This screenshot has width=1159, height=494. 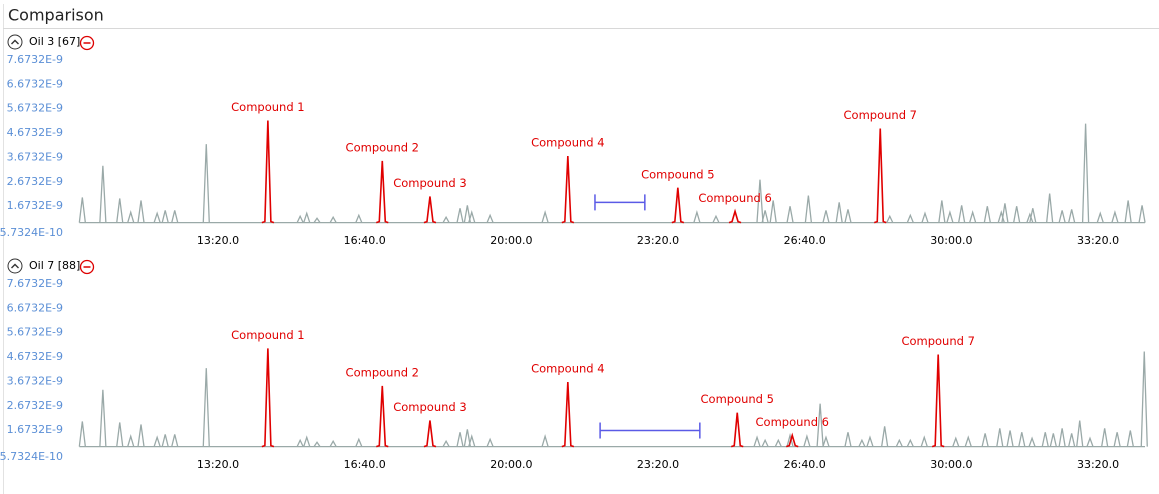 I want to click on view-title: Comparison, so click(x=56, y=15).